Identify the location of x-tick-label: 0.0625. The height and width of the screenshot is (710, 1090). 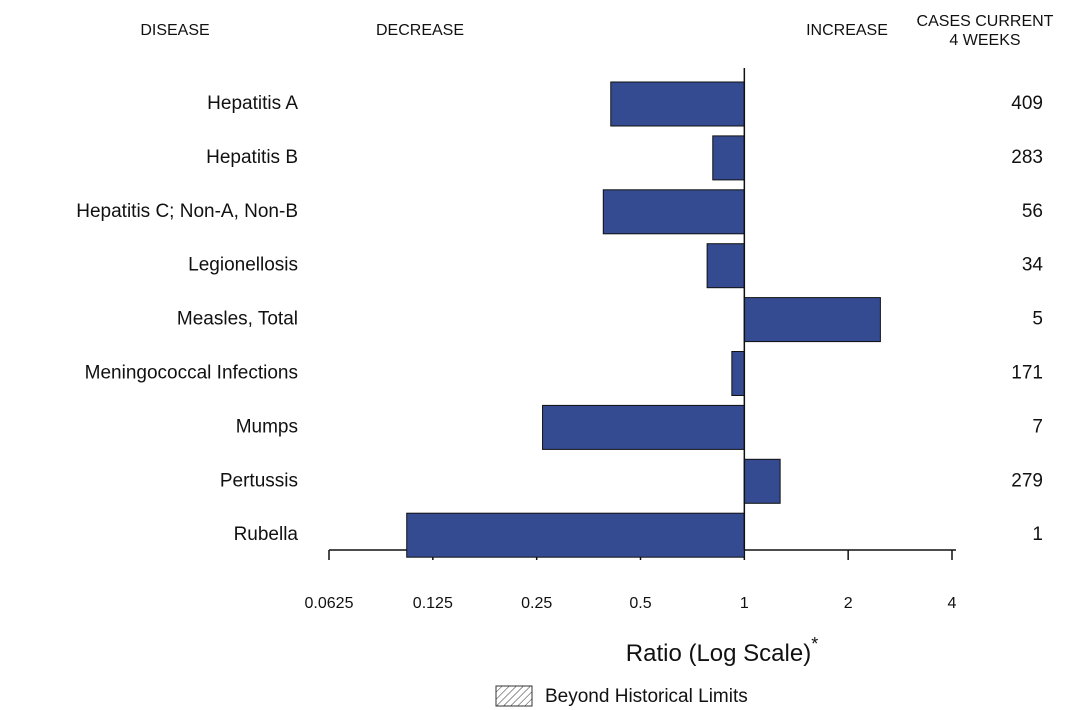
(329, 603).